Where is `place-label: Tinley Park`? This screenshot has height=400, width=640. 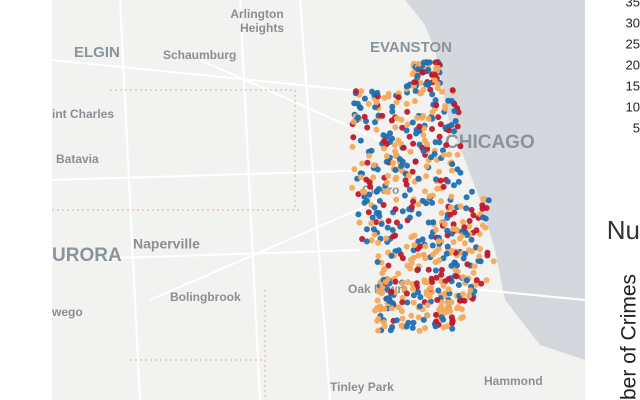
place-label: Tinley Park is located at coordinates (362, 387).